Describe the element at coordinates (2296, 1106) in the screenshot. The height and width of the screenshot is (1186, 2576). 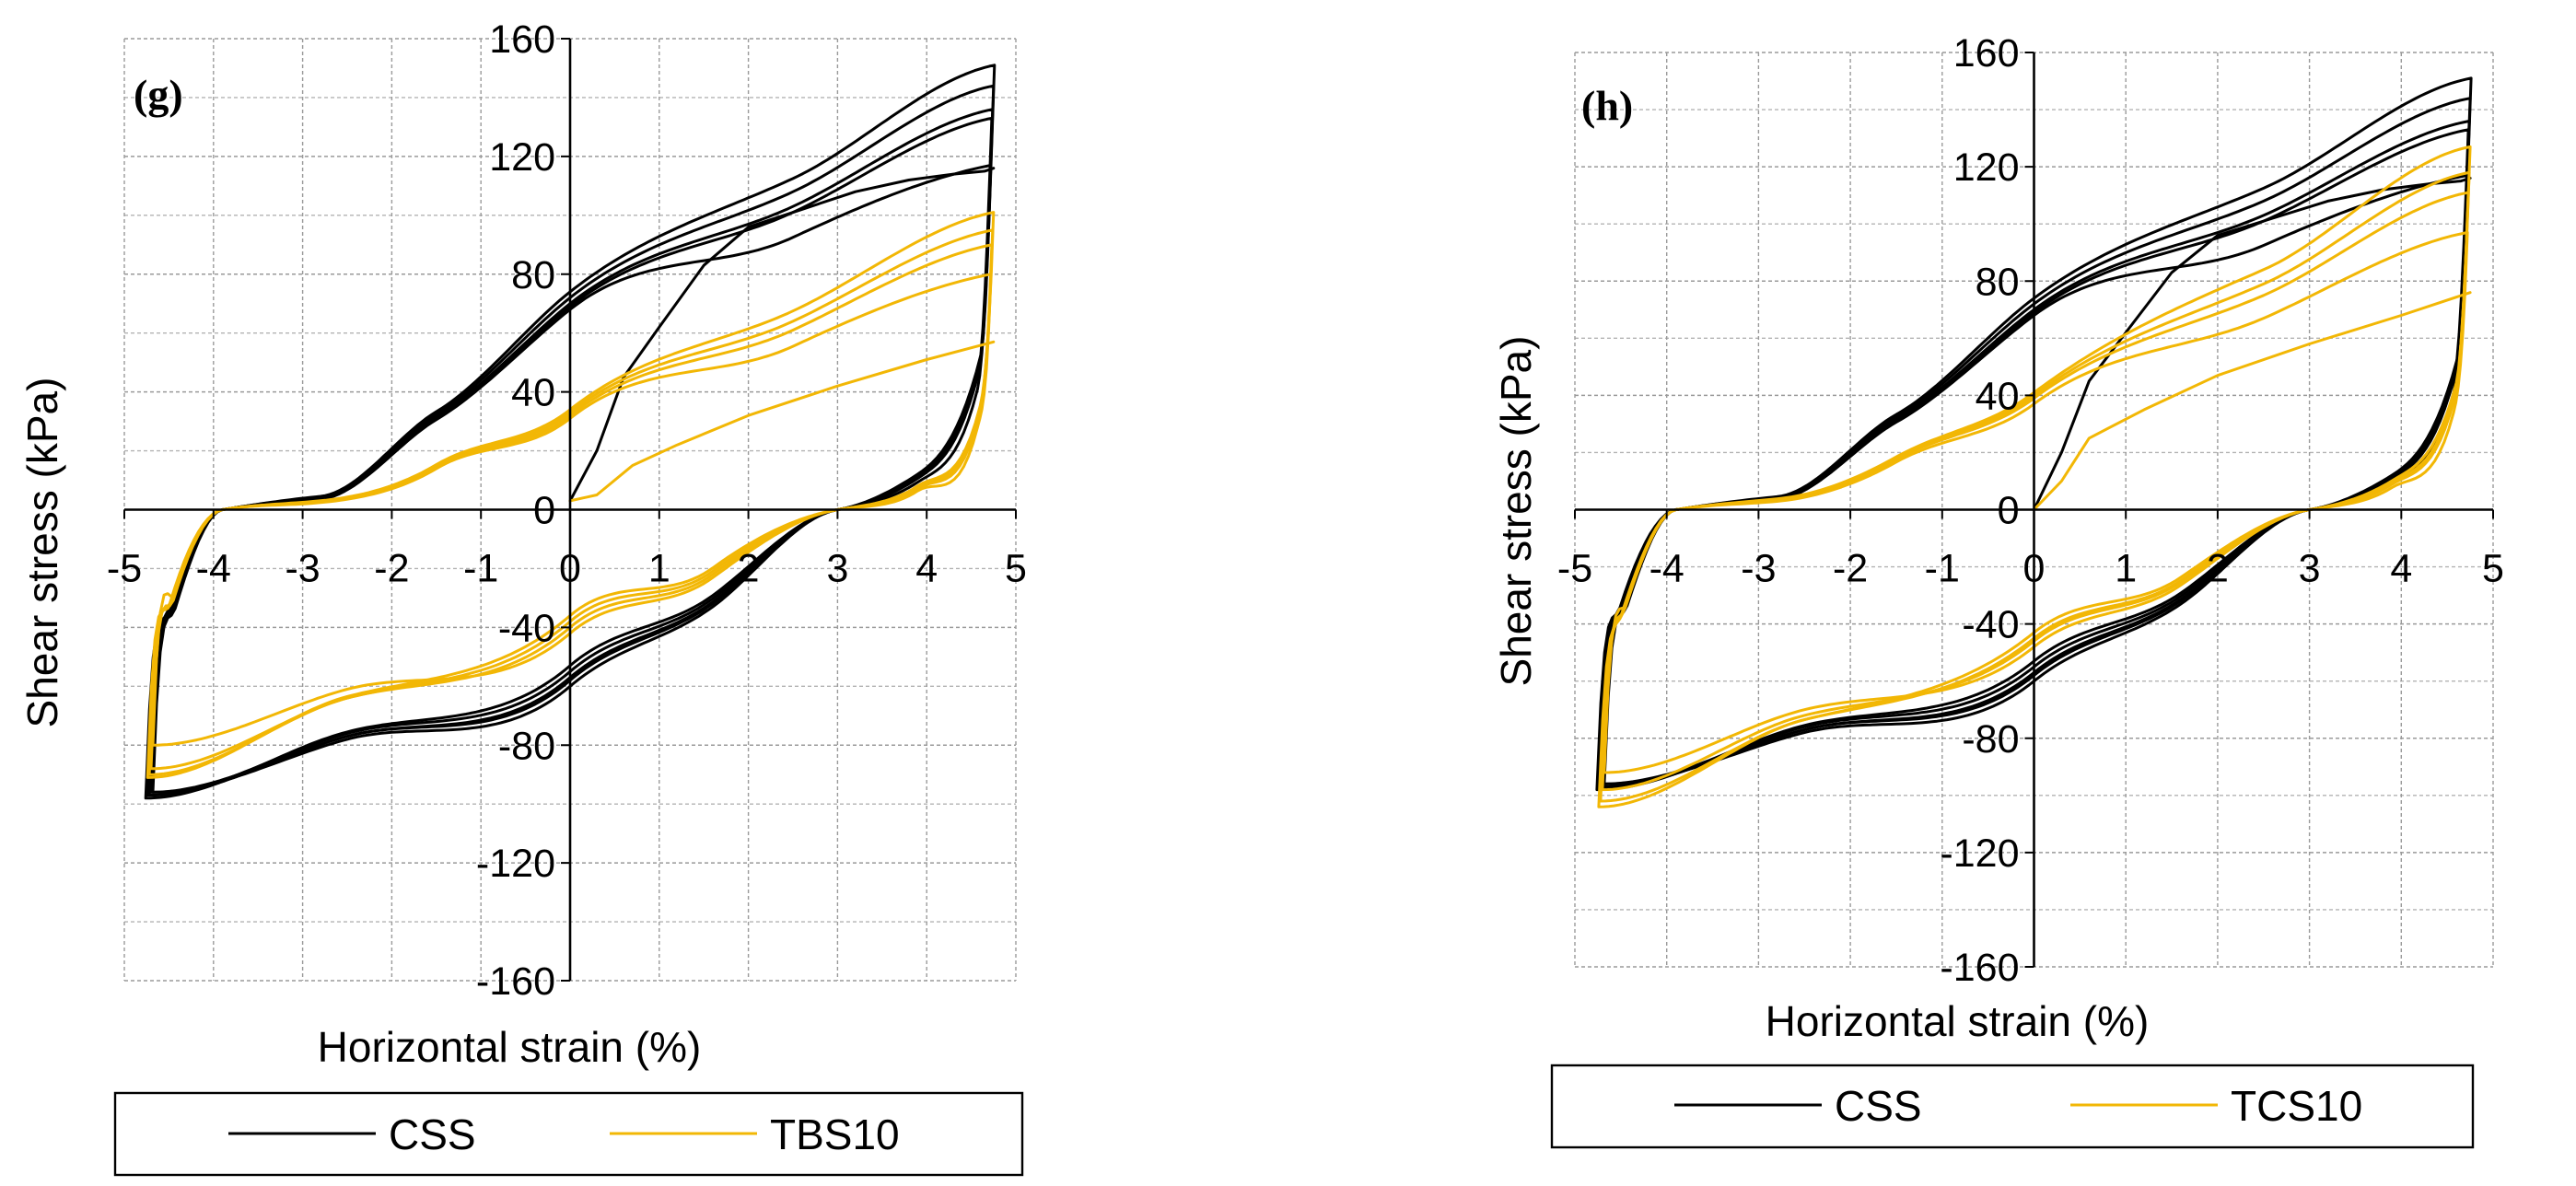
I see `legend-treated-label: TCS10` at that location.